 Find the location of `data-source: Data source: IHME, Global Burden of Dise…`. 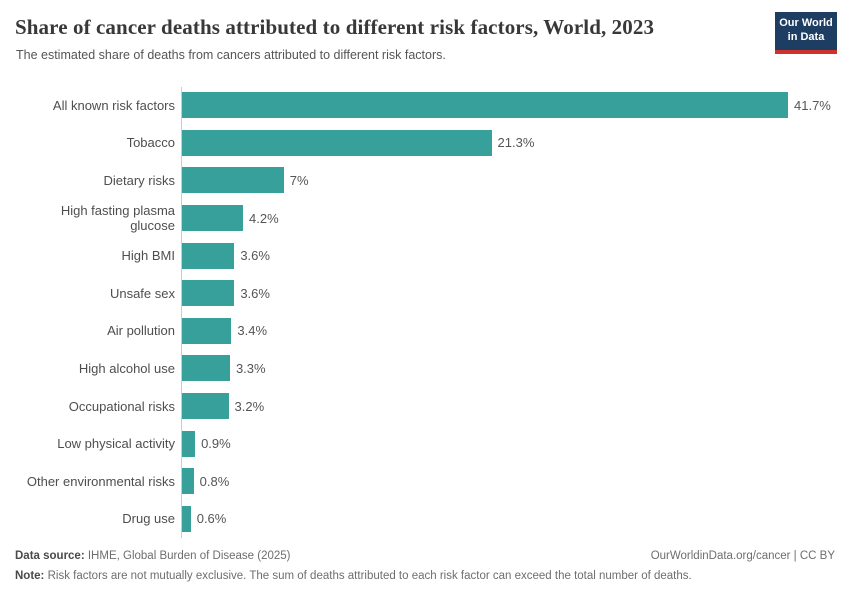

data-source: Data source: IHME, Global Burden of Dise… is located at coordinates (153, 557).